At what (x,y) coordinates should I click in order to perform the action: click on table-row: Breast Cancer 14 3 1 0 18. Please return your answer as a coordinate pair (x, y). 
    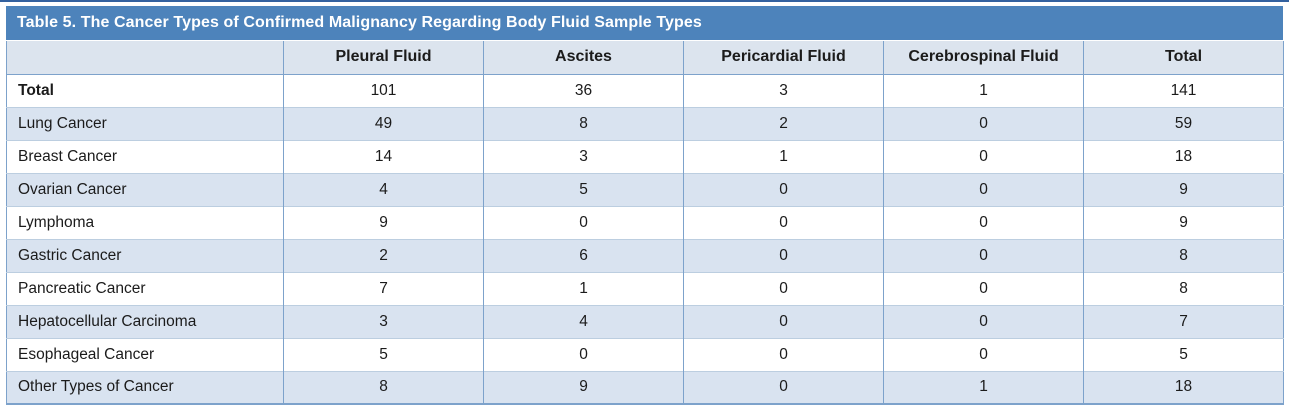
    Looking at the image, I should click on (645, 156).